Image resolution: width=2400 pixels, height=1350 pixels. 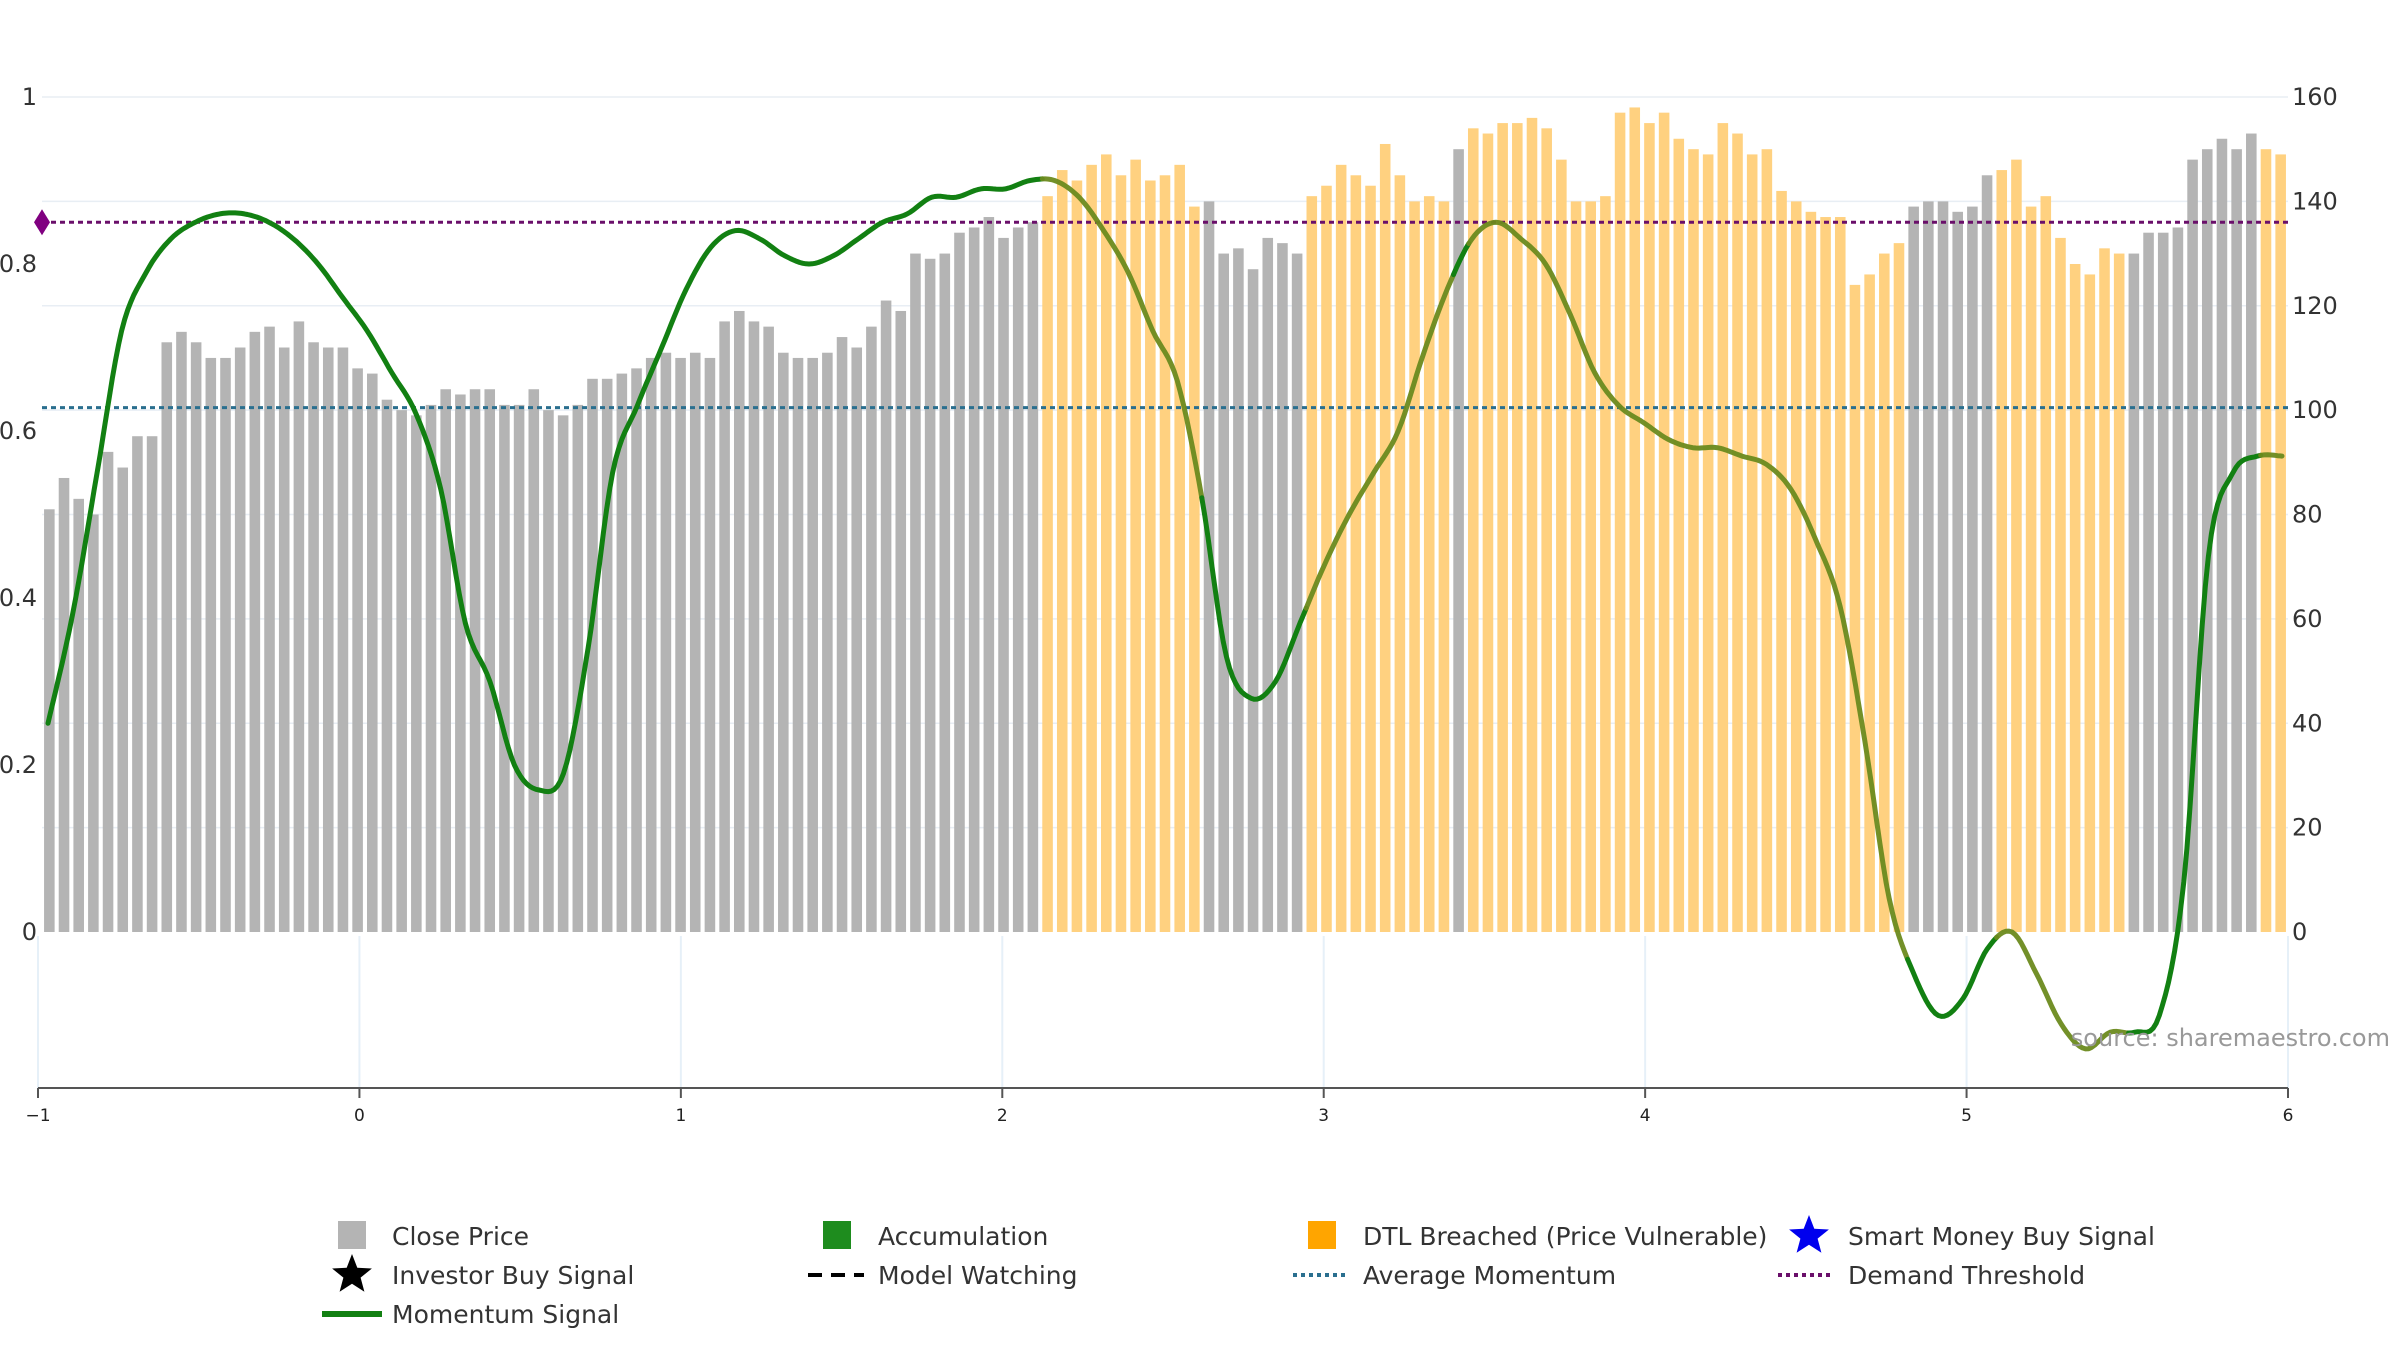 I want to click on x-tick-label: 1, so click(x=680, y=1116).